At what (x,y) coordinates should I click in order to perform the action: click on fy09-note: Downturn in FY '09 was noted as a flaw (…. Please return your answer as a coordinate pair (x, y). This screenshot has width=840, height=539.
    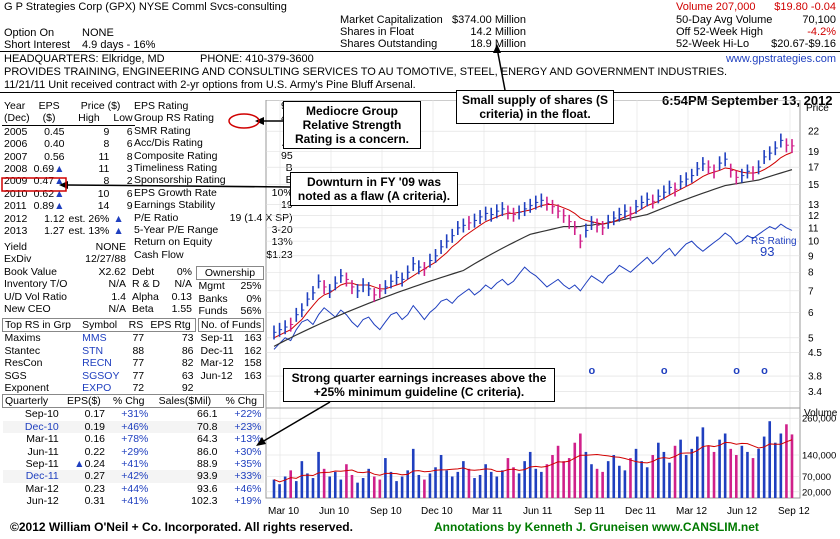
    Looking at the image, I should click on (374, 189).